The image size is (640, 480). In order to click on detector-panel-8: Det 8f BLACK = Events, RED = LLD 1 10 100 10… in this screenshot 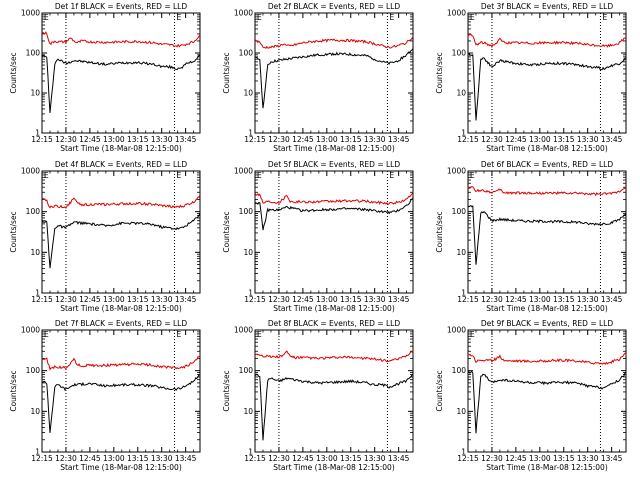, I will do `click(318, 395)`.